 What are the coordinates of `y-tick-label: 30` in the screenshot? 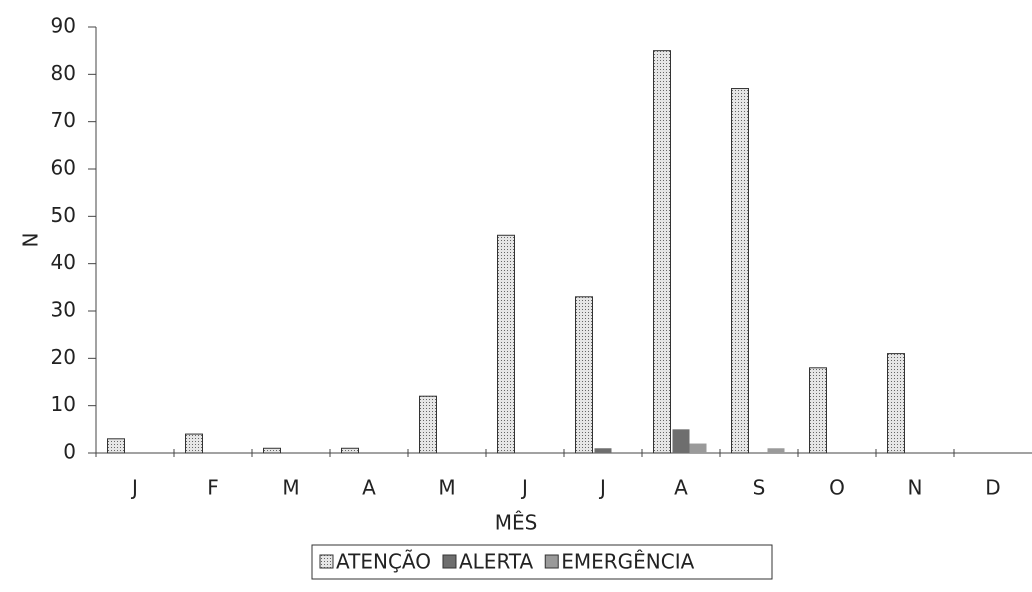 It's located at (63, 310).